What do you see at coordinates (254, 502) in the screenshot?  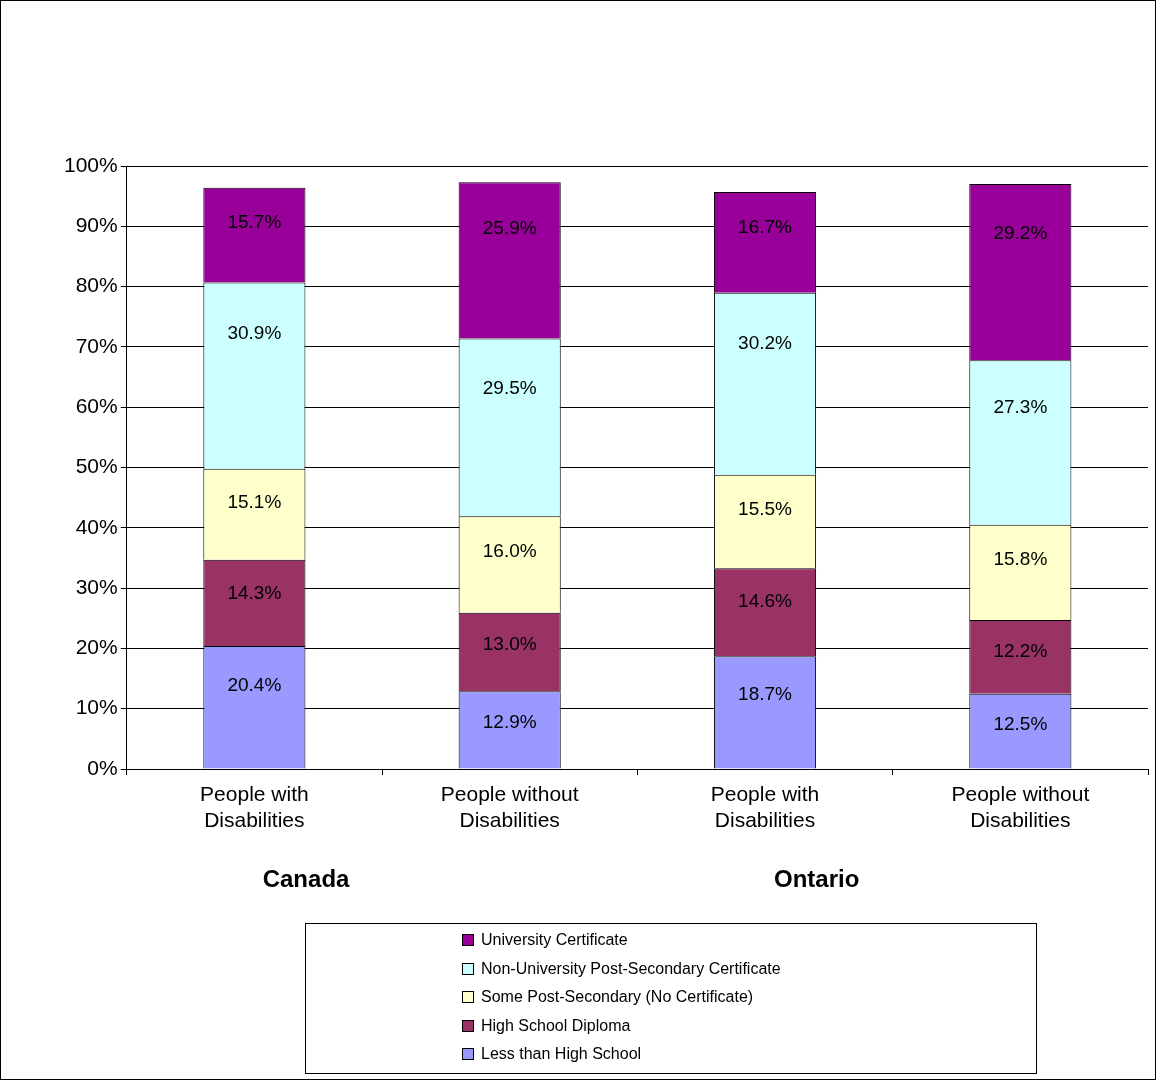 I see `data-label: 15.1%` at bounding box center [254, 502].